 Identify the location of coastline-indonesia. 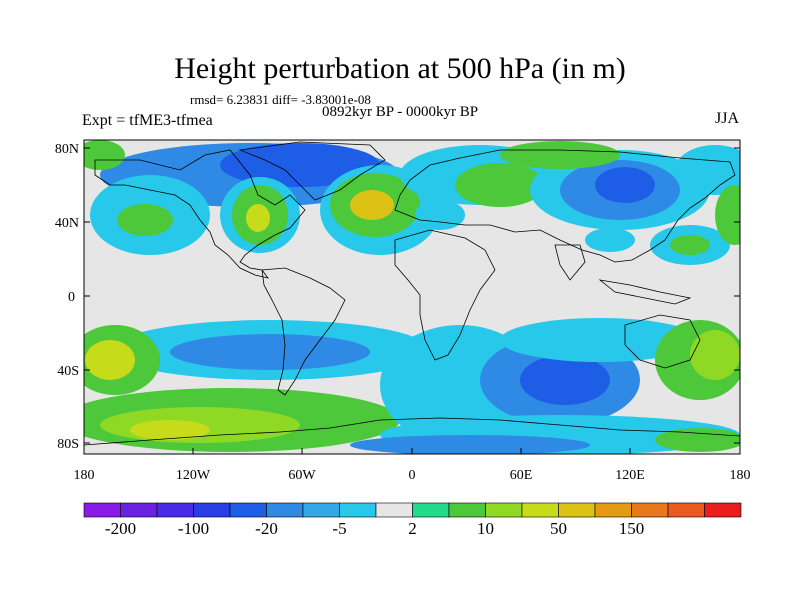
(645, 292).